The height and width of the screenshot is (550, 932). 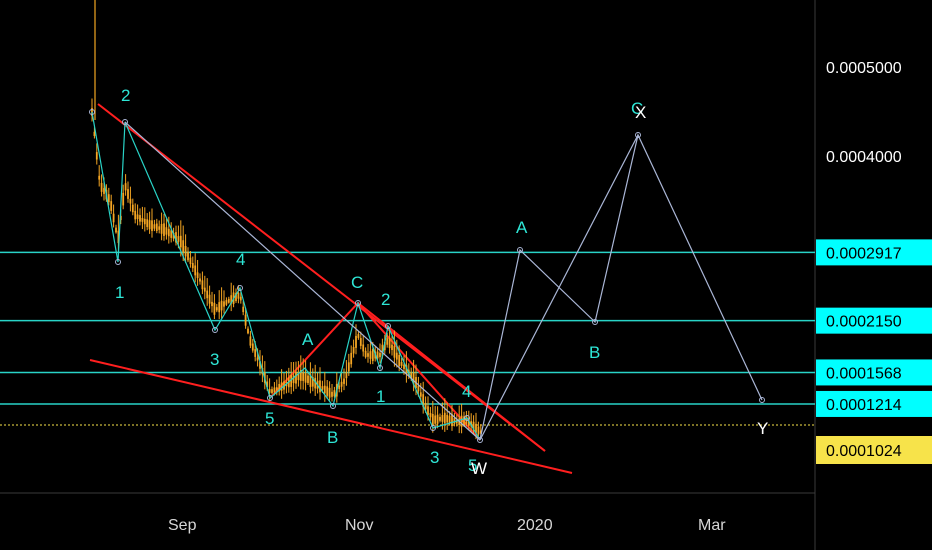 What do you see at coordinates (479, 468) in the screenshot?
I see `wave-label: W` at bounding box center [479, 468].